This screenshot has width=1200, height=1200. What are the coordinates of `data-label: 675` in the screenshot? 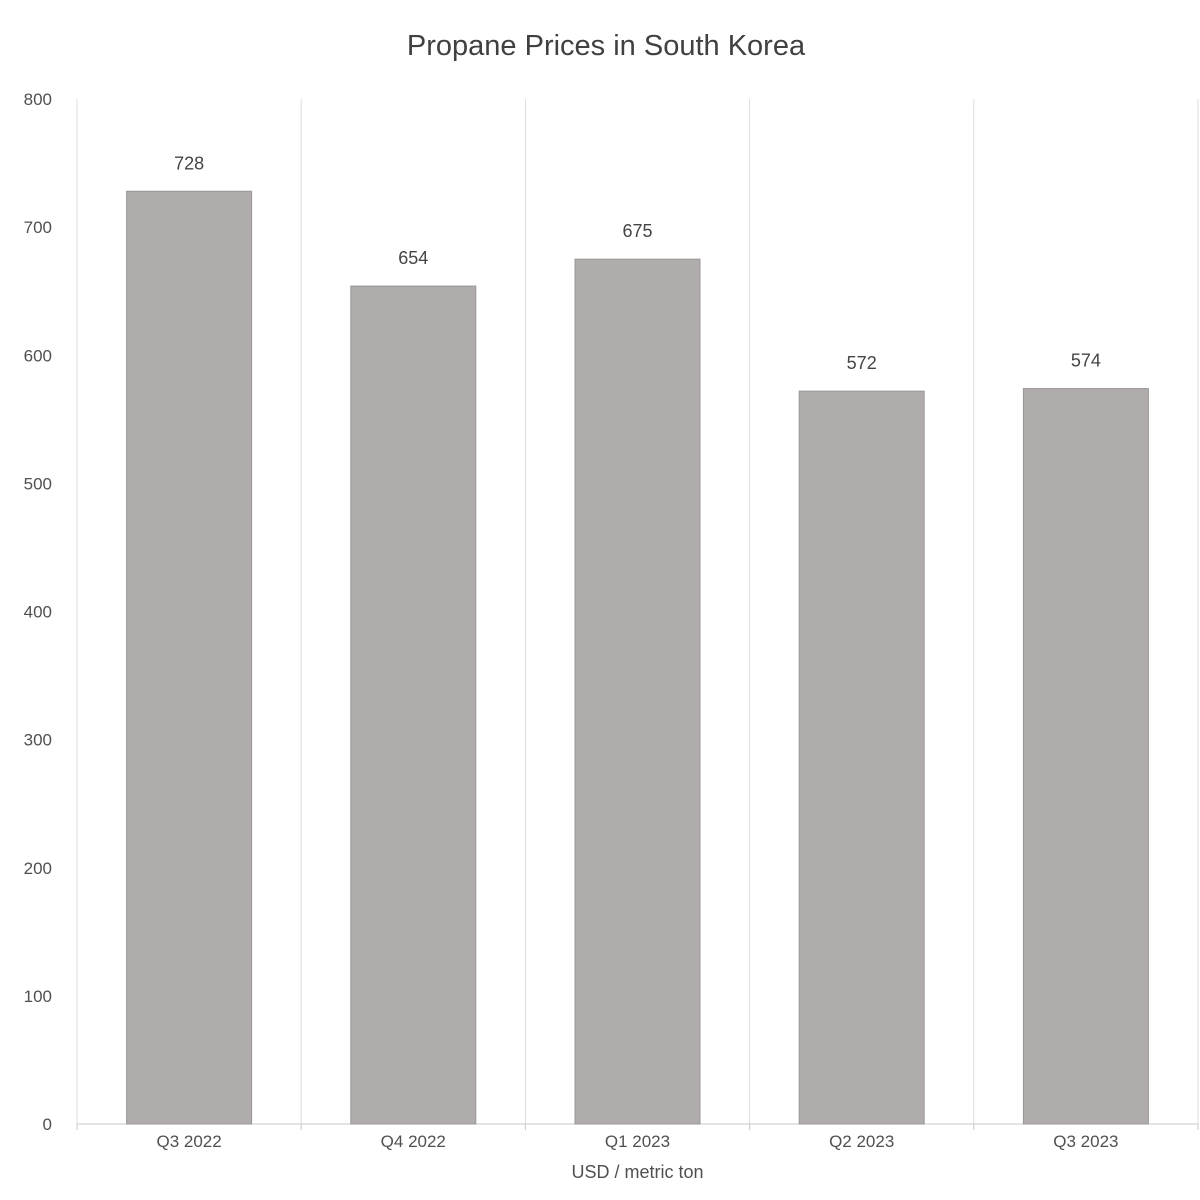 It's located at (637, 231).